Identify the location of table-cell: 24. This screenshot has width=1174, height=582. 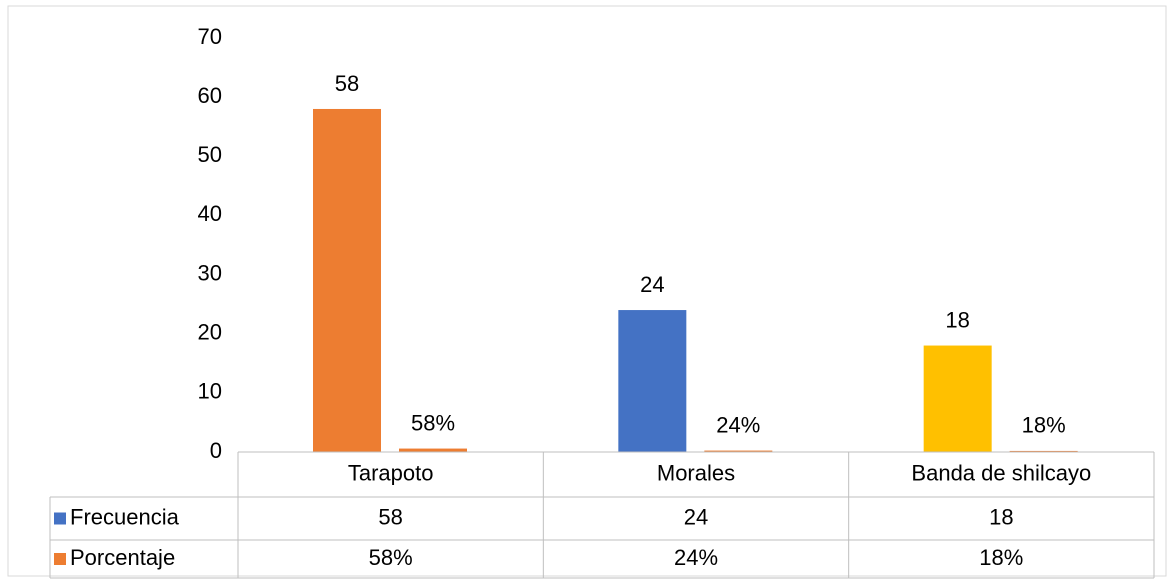
(696, 516).